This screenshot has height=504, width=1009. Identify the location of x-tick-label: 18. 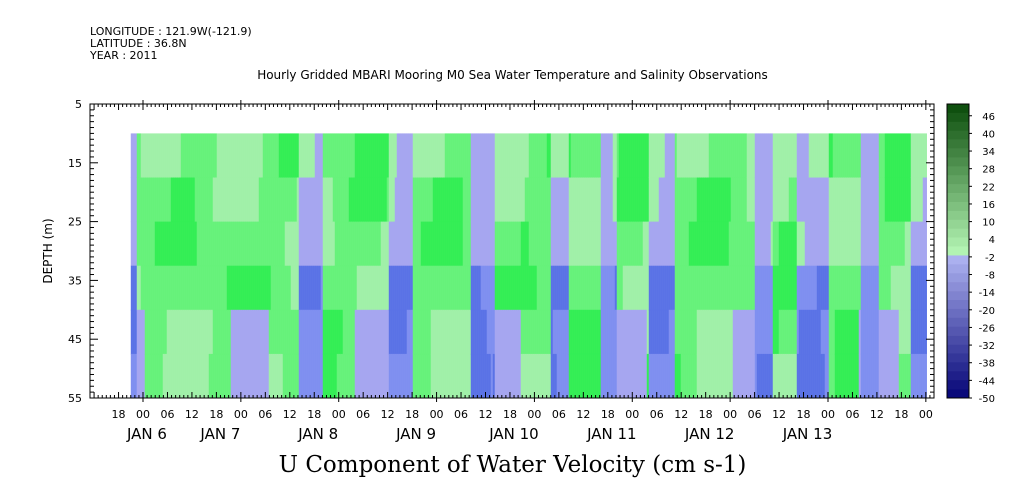
(804, 414).